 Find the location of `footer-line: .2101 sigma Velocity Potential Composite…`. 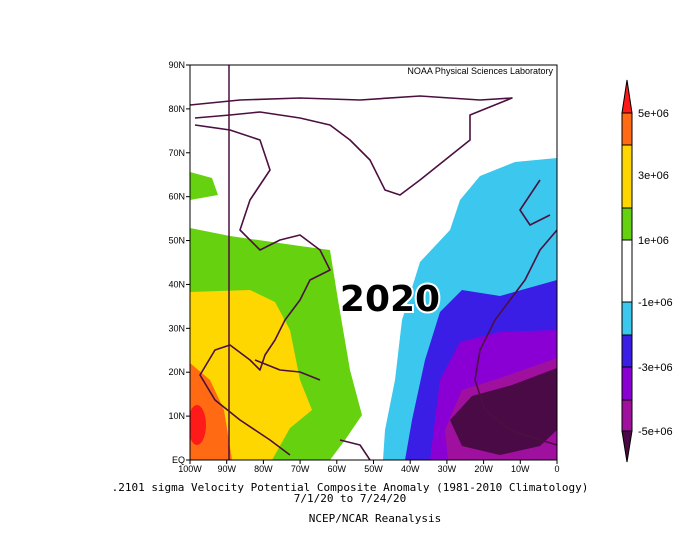

footer-line: .2101 sigma Velocity Potential Composite… is located at coordinates (350, 487).